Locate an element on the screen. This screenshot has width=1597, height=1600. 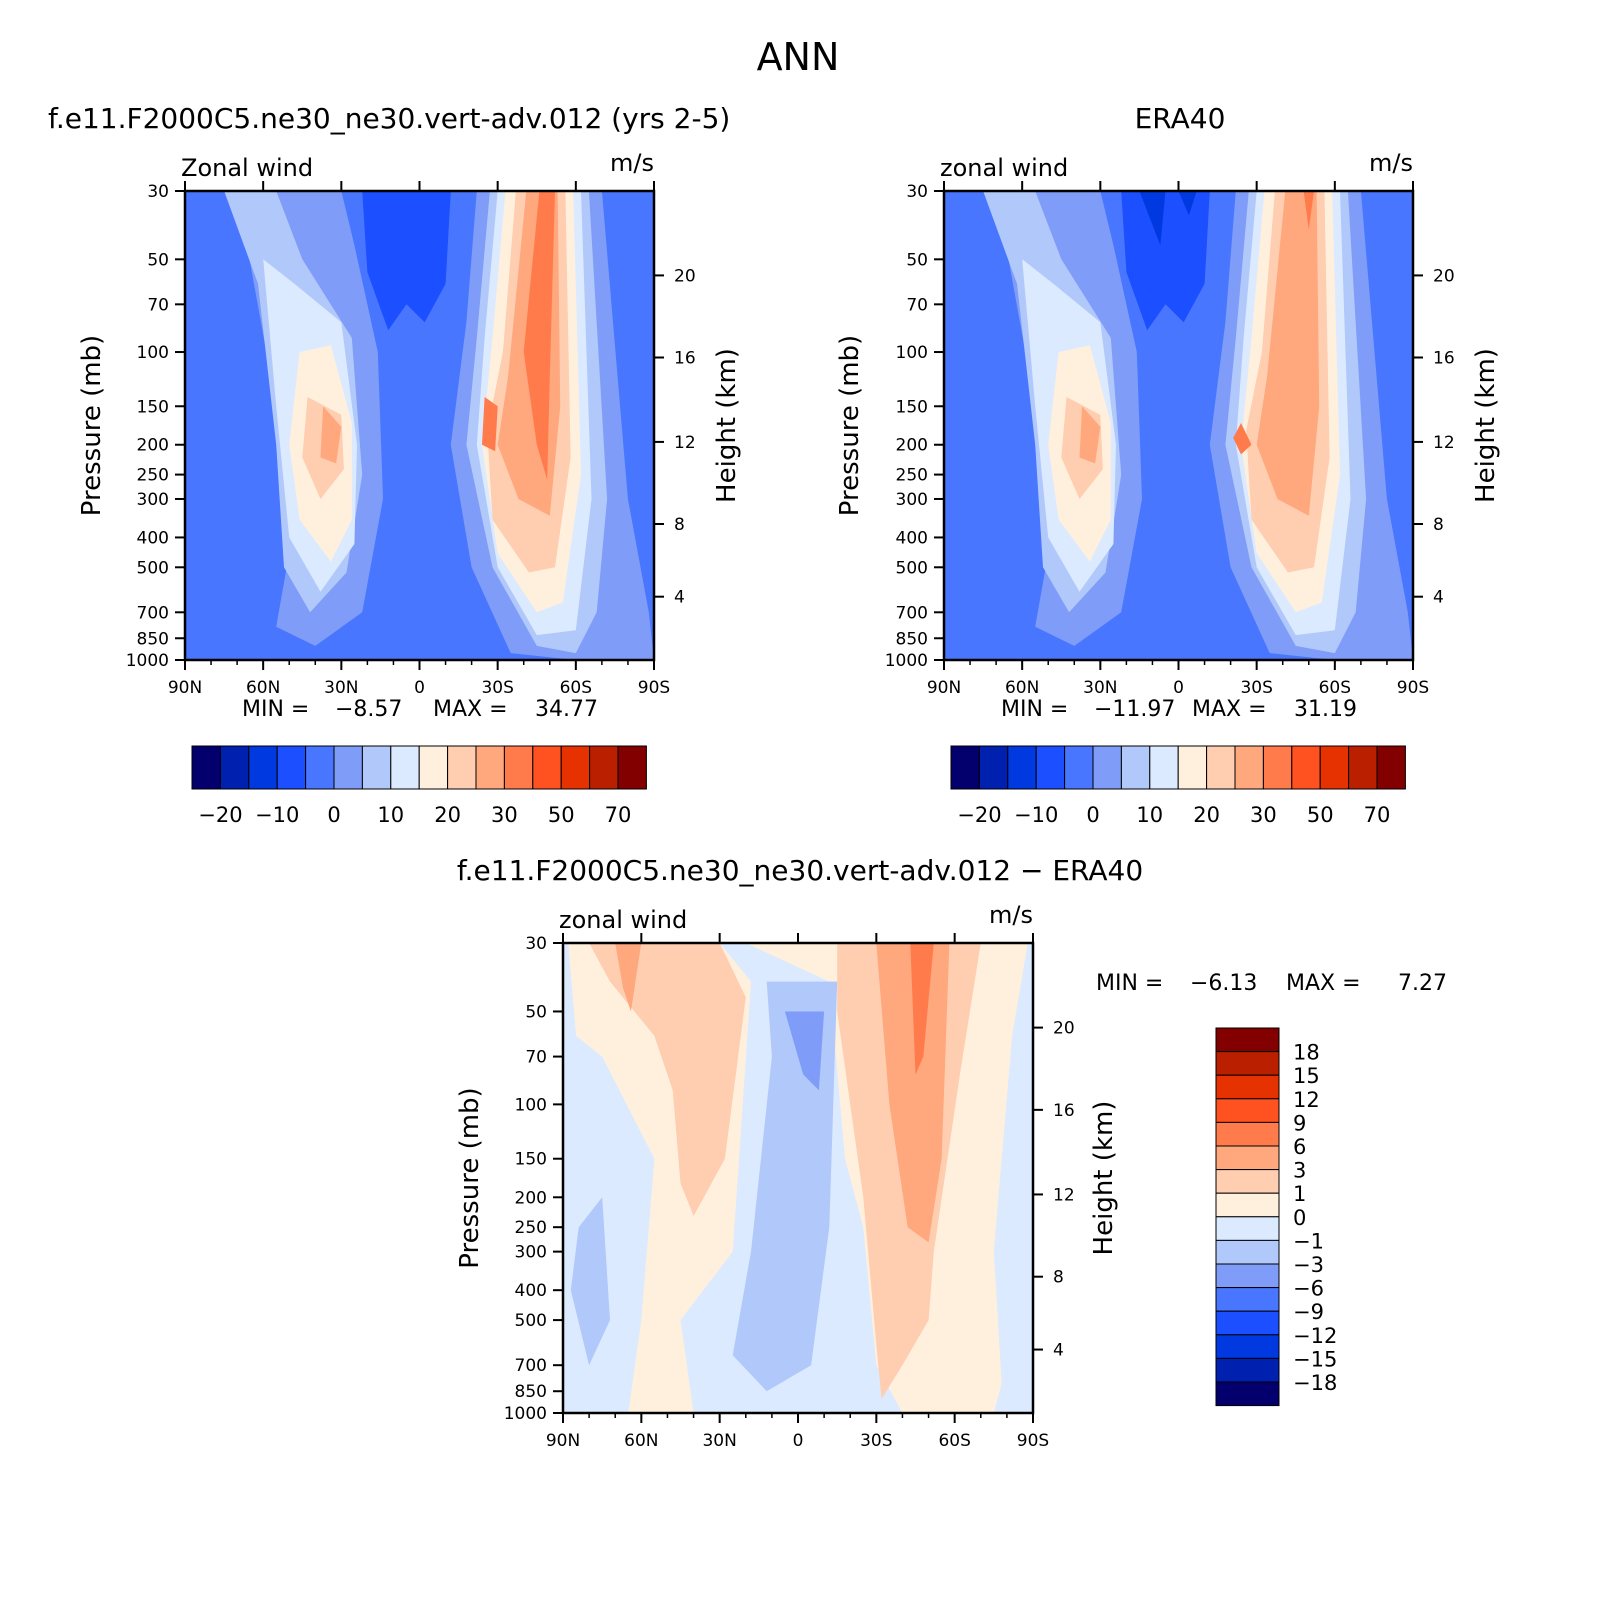
easterly-core is located at coordinates (406, 261).